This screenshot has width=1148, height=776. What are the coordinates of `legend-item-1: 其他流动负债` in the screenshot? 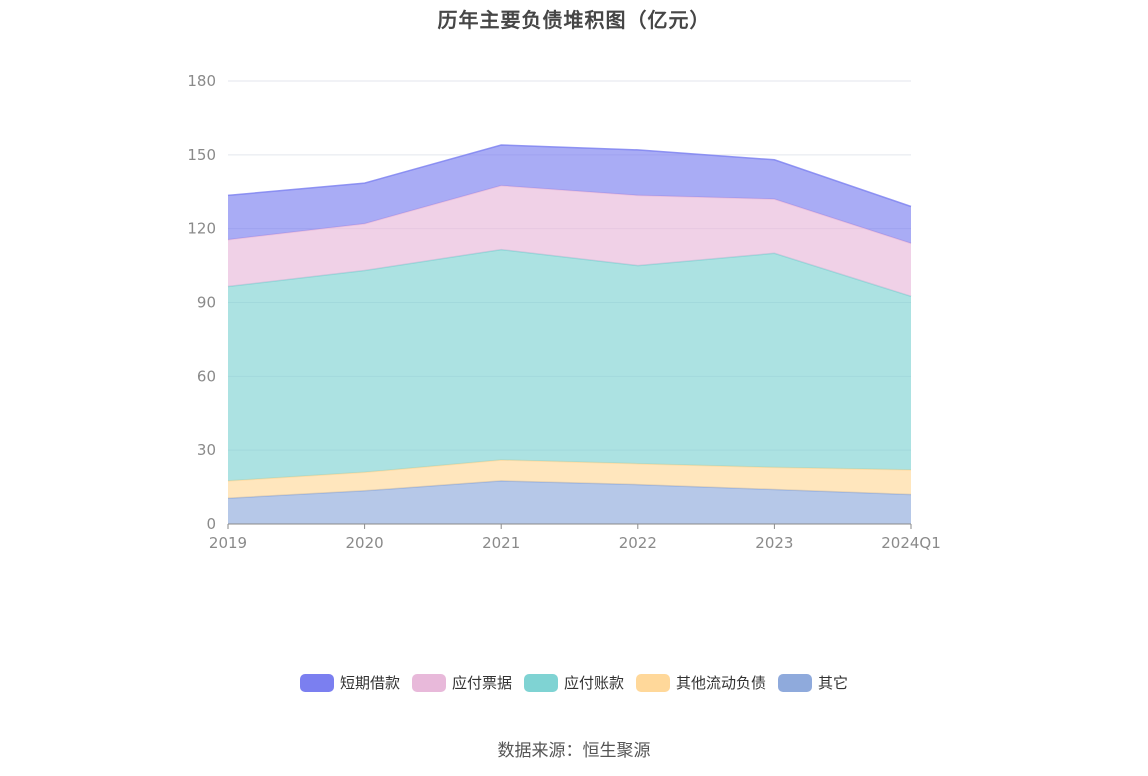 It's located at (701, 682).